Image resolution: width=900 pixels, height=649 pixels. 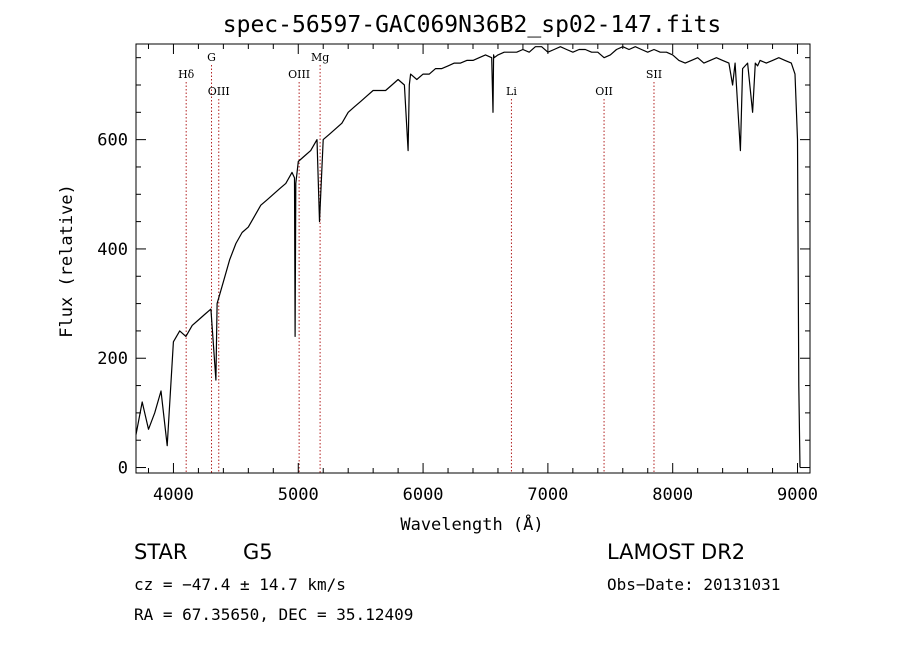 What do you see at coordinates (112, 141) in the screenshot?
I see `y-tick-label: 600` at bounding box center [112, 141].